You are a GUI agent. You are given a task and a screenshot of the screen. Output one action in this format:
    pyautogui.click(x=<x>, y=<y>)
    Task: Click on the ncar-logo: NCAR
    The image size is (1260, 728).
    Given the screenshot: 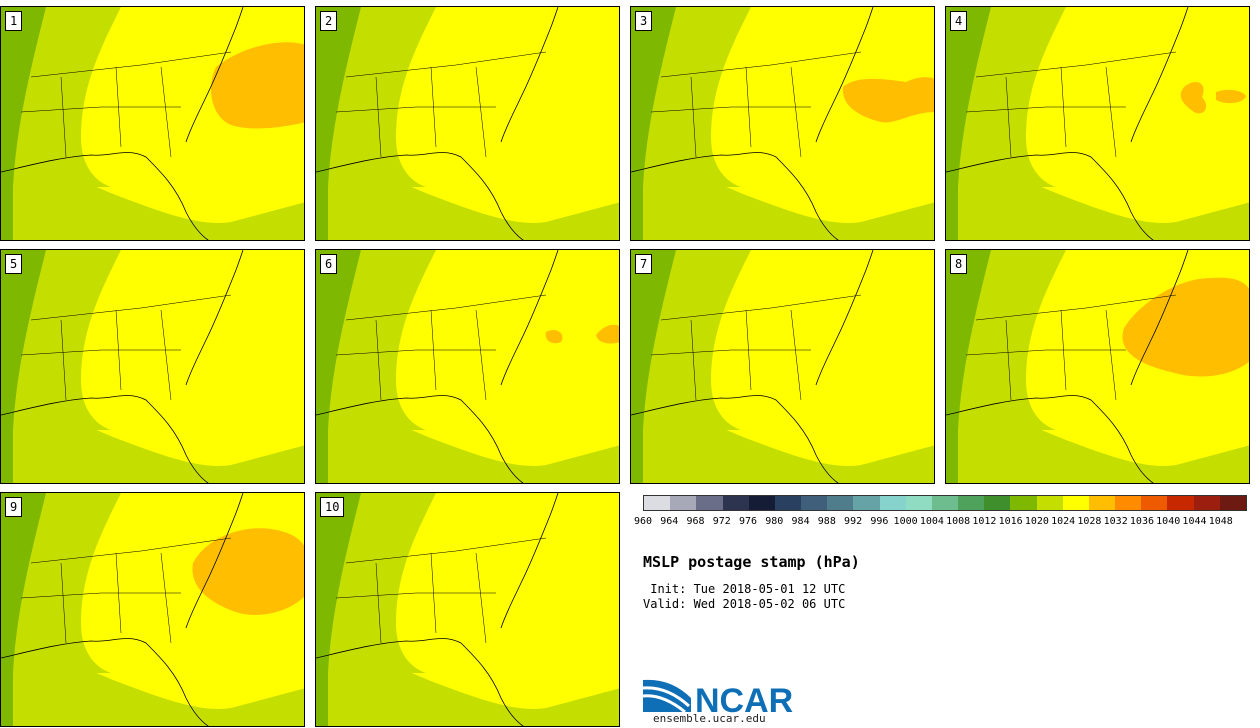 What is the action you would take?
    pyautogui.click(x=718, y=697)
    